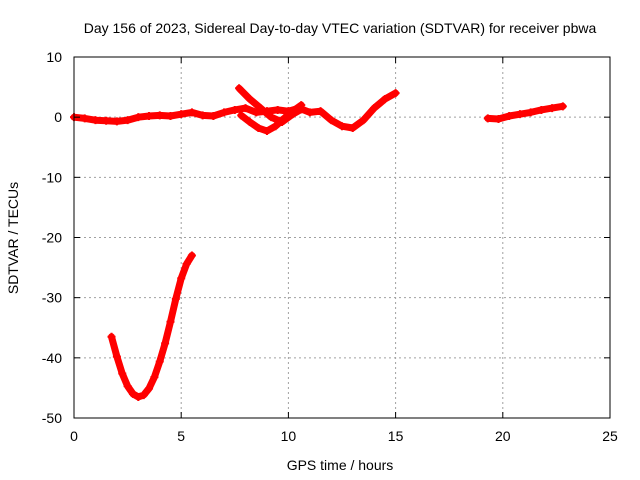  Describe the element at coordinates (289, 436) in the screenshot. I see `x-tick-label: 10` at that location.